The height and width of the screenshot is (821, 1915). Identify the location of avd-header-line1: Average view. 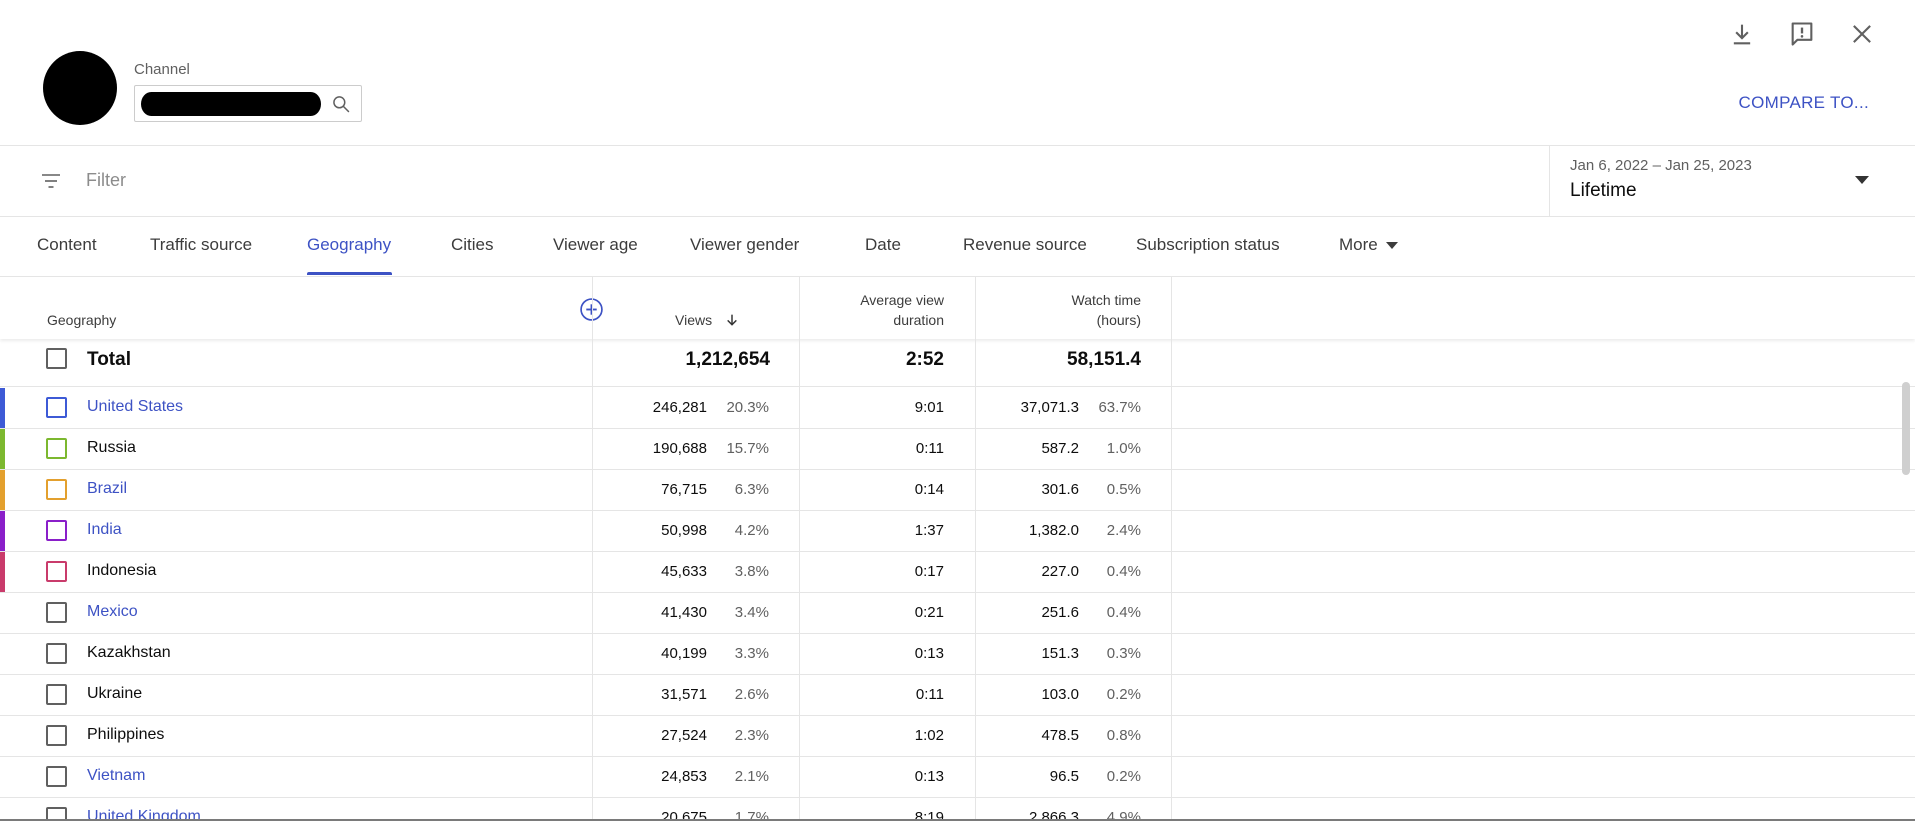
(902, 300).